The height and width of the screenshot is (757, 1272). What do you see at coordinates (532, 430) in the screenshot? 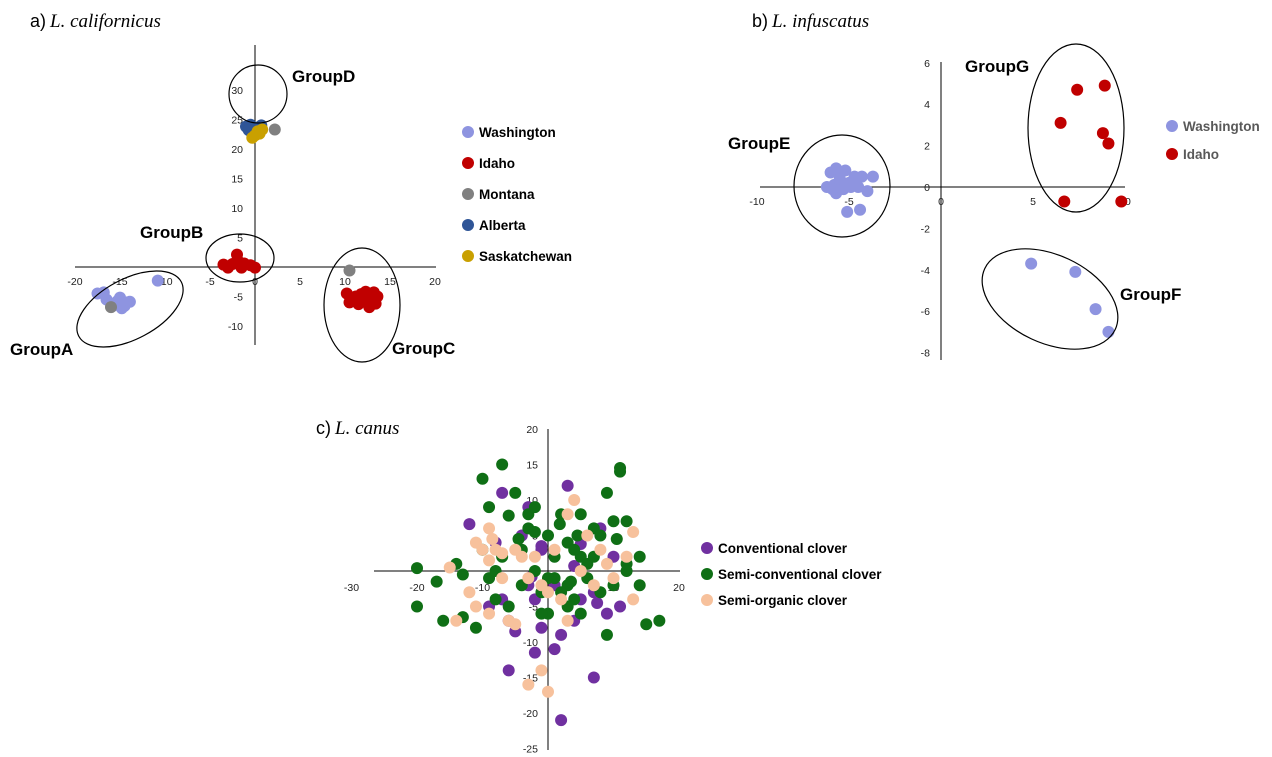
I see `y-tick-label: 20` at bounding box center [532, 430].